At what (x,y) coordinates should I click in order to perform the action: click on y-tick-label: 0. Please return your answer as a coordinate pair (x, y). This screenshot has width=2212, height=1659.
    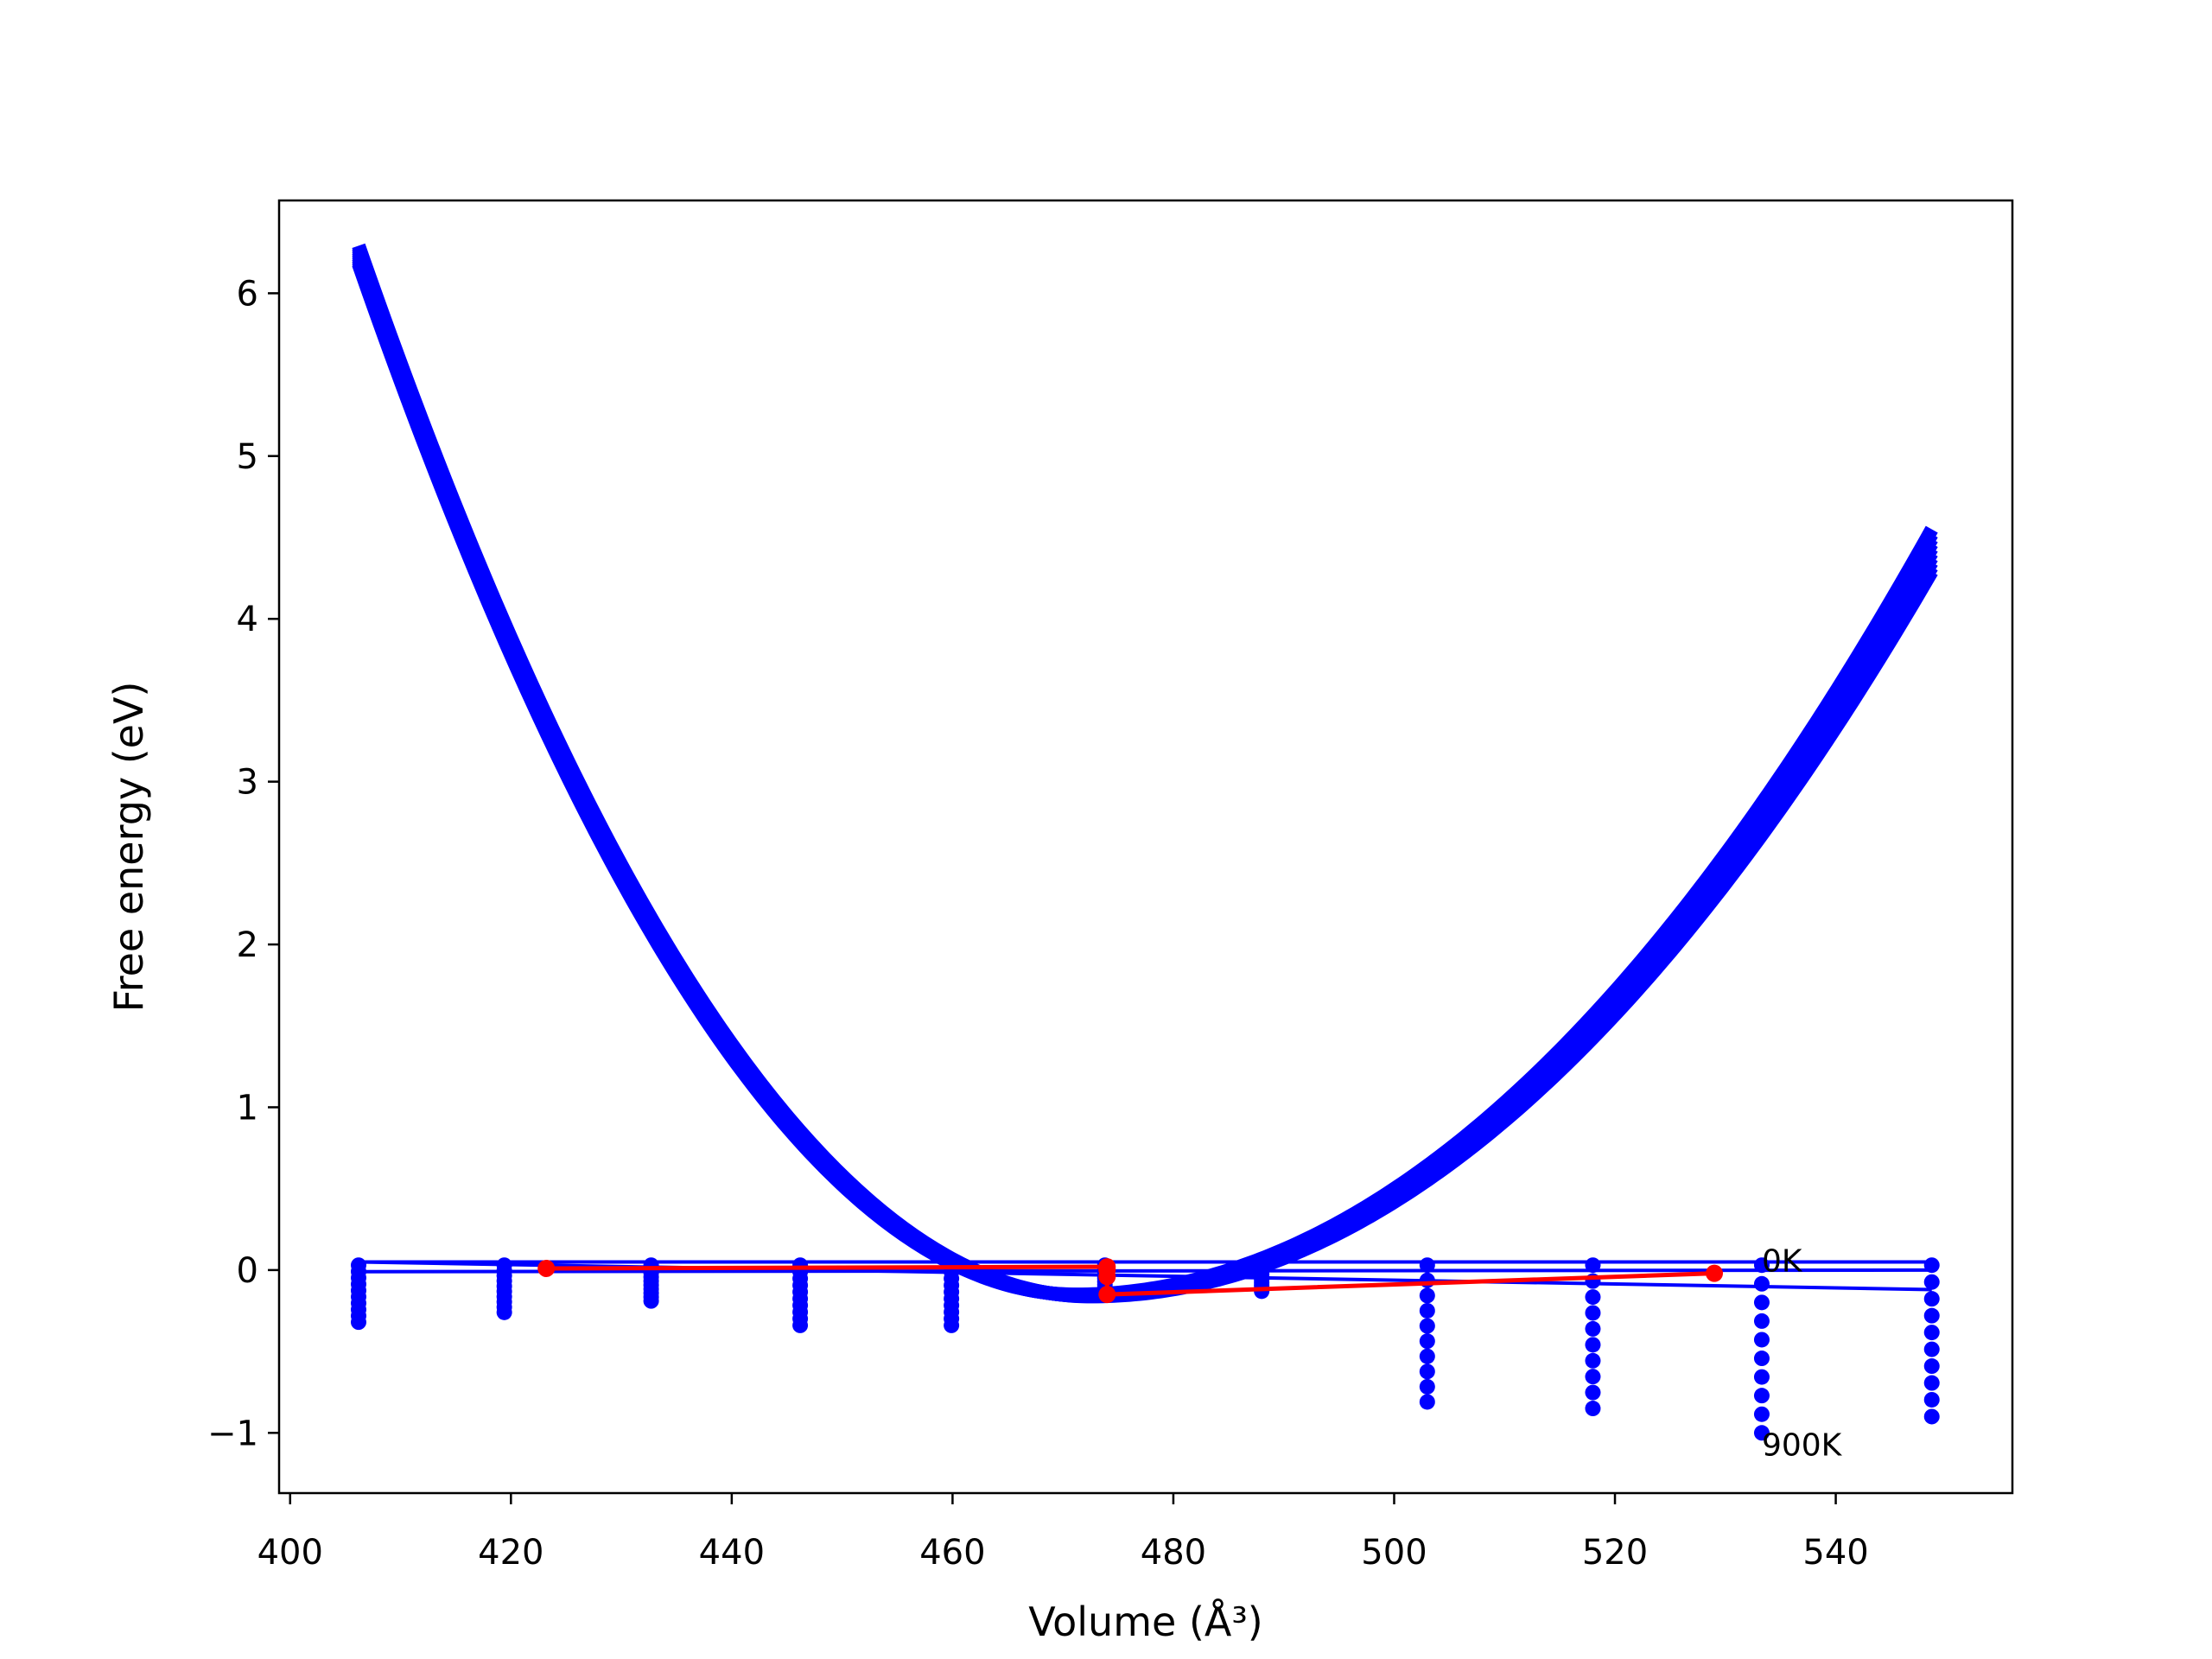
    Looking at the image, I should click on (247, 1271).